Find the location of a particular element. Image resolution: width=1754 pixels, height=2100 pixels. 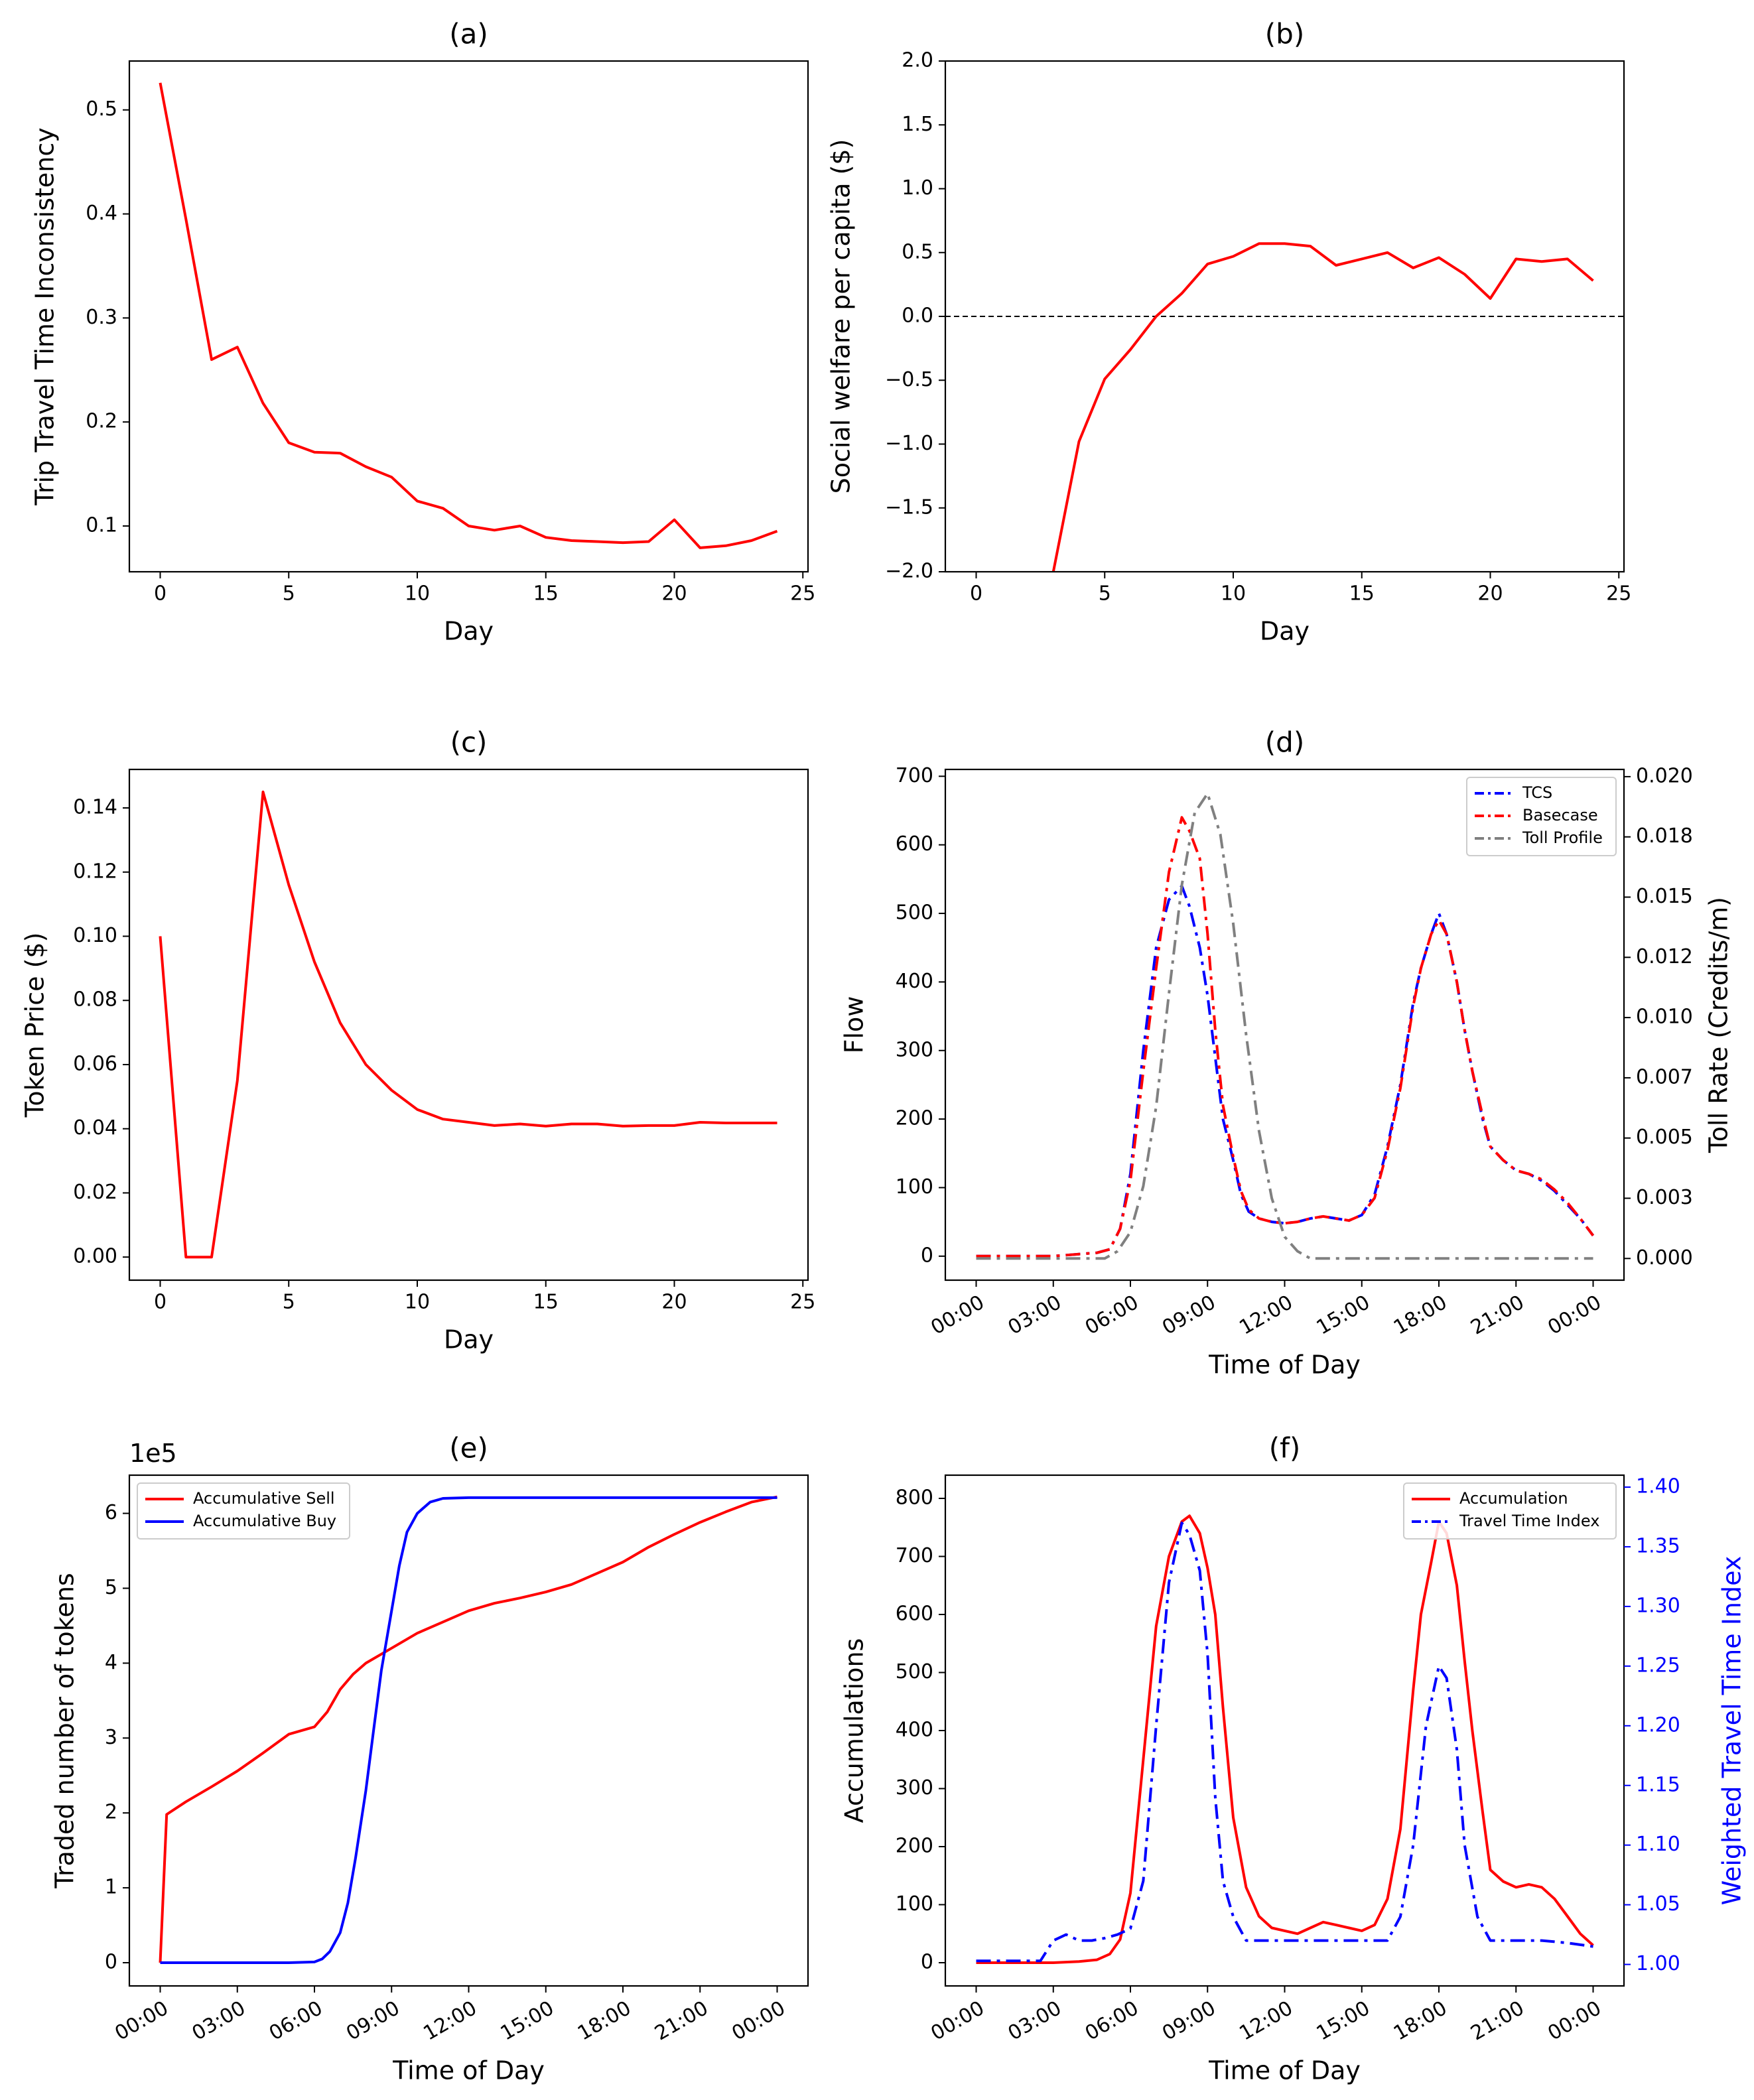

chart-d-xtick-label-3: 09:00 is located at coordinates (1188, 1315).